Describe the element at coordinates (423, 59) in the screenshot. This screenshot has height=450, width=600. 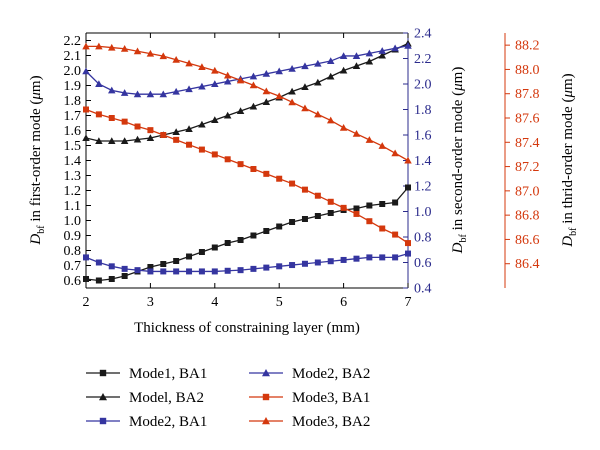
I see `y2-tick-label: 2.2` at that location.